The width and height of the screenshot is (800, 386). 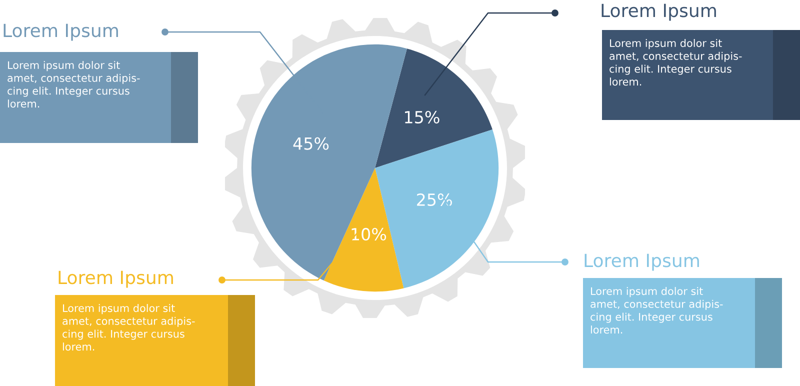 What do you see at coordinates (369, 234) in the screenshot?
I see `data-label: 10%` at bounding box center [369, 234].